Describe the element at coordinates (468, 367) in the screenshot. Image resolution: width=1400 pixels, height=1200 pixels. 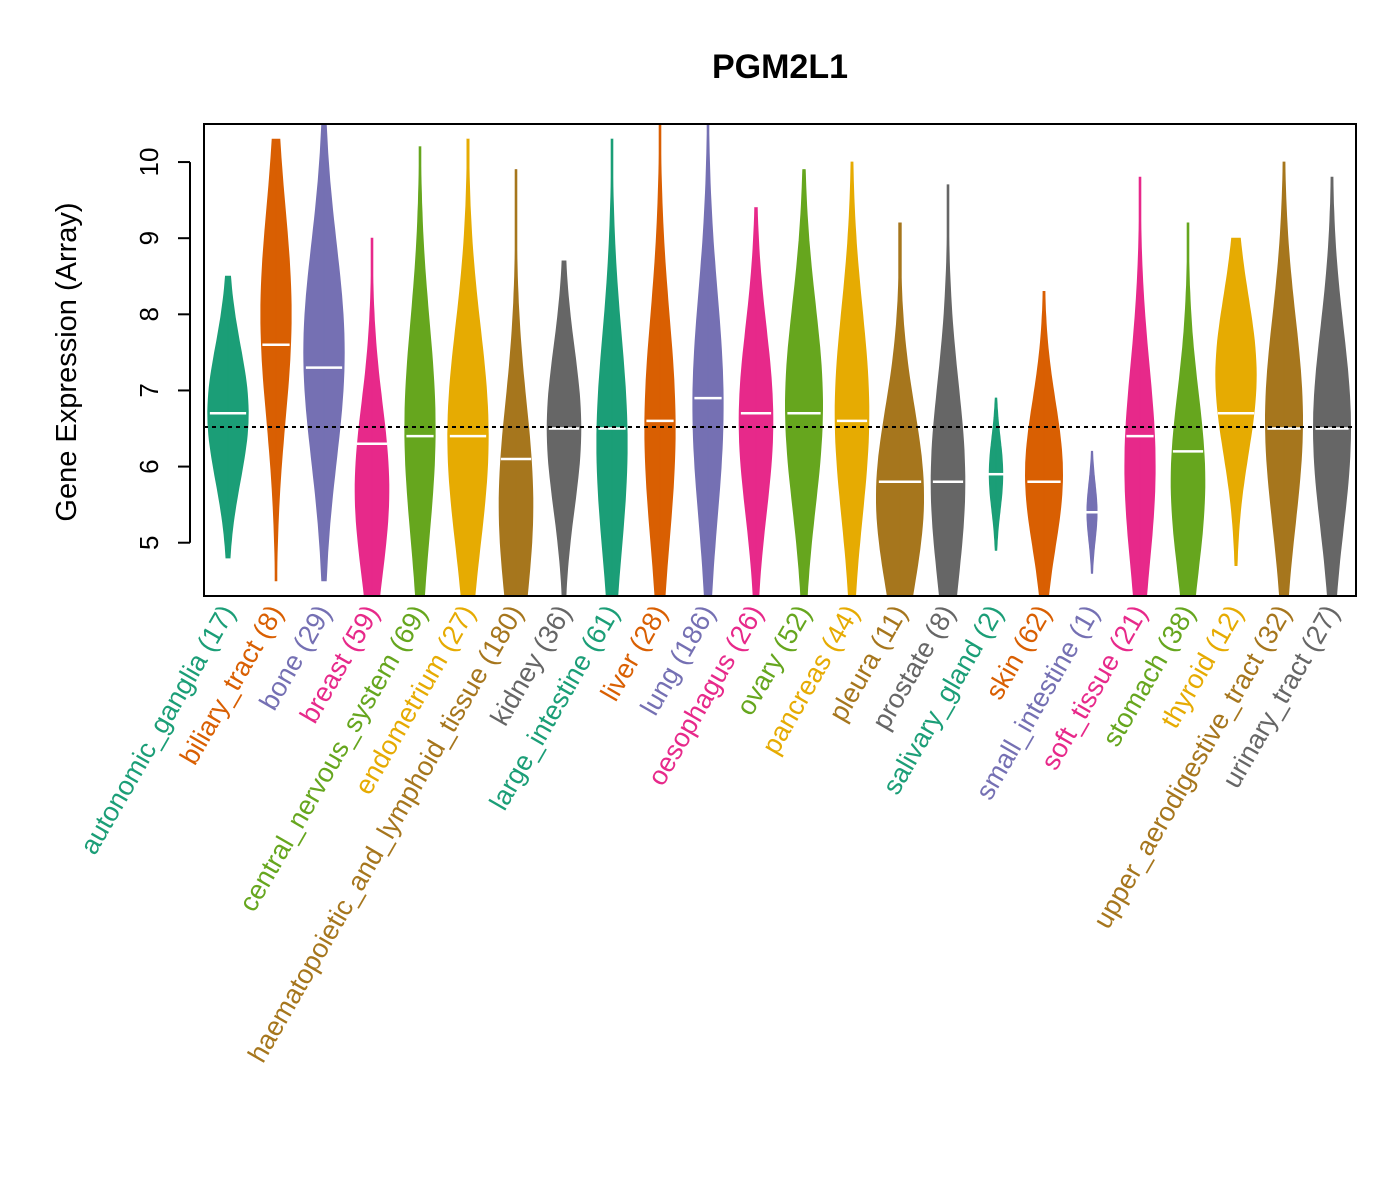
I see `violin-endometrium` at that location.